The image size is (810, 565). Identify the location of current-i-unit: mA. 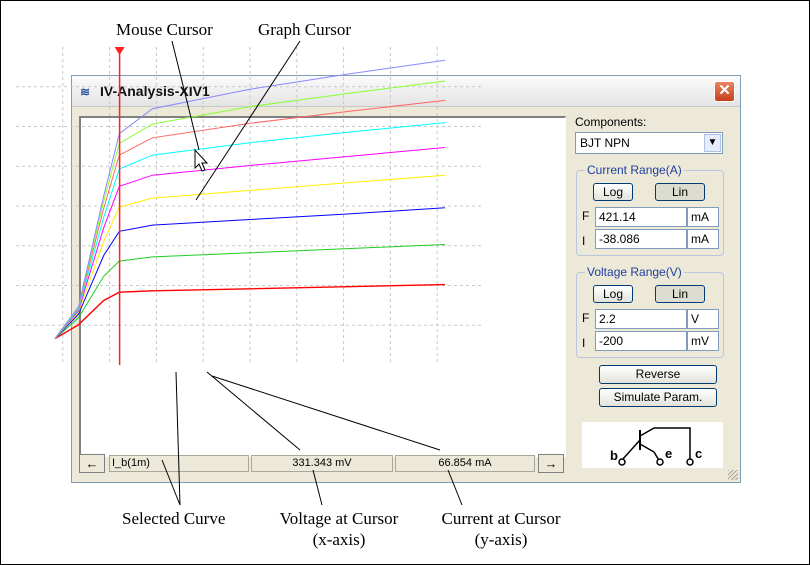
(703, 239).